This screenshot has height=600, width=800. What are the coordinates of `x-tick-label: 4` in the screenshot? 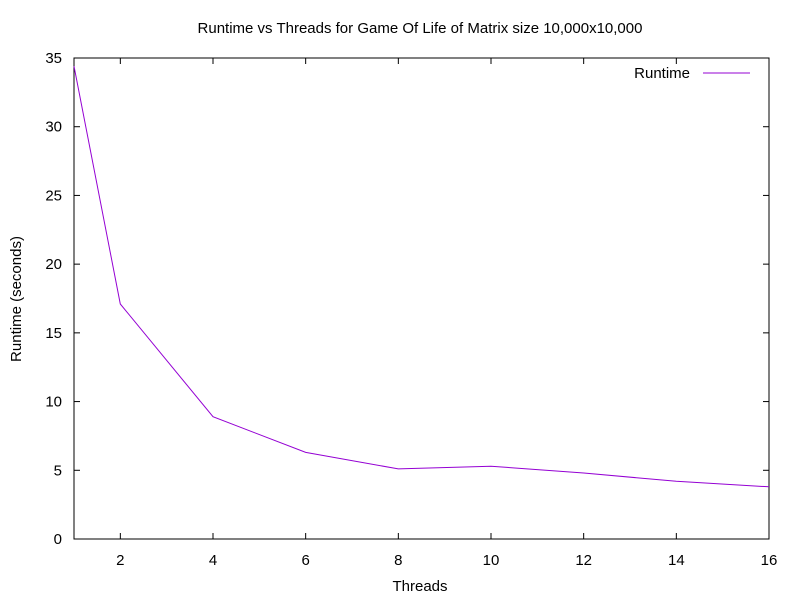 It's located at (213, 560).